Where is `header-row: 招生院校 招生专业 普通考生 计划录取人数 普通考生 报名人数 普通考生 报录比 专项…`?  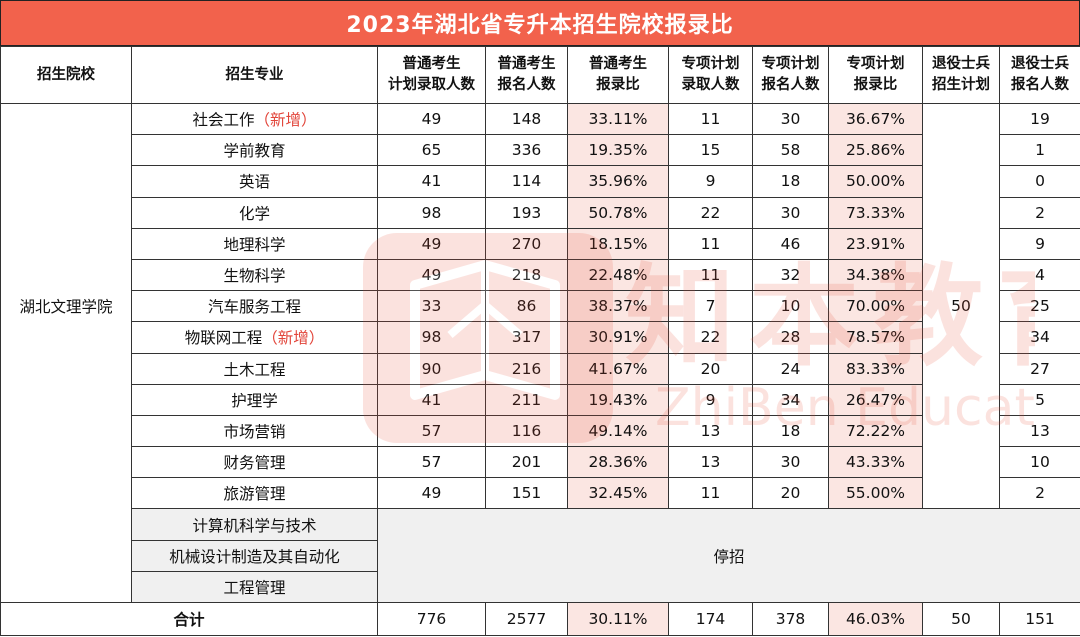
header-row: 招生院校 招生专业 普通考生 计划录取人数 普通考生 报名人数 普通考生 报录比 专项… is located at coordinates (540, 75).